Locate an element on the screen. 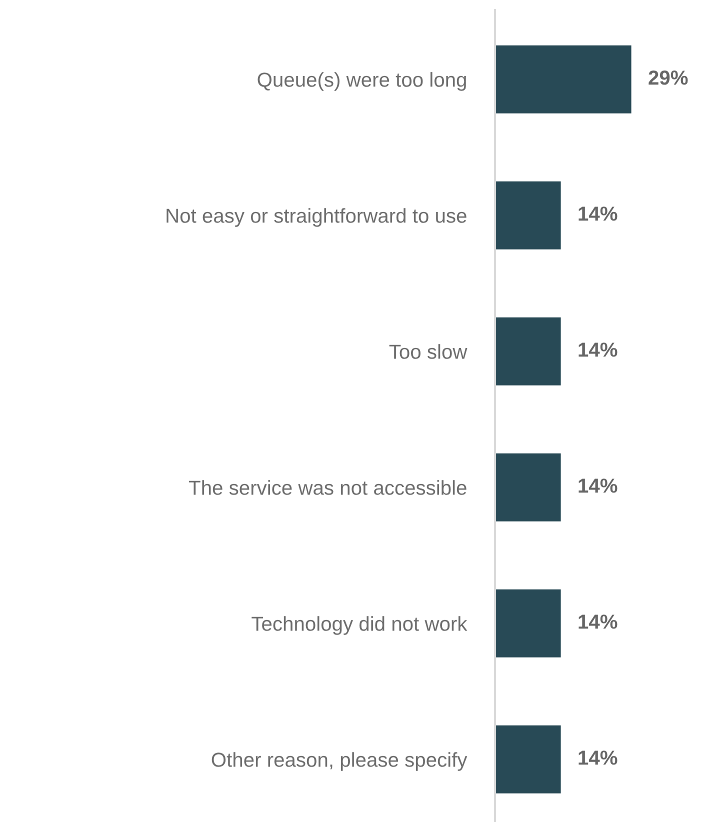  data-label: 29% is located at coordinates (668, 77).